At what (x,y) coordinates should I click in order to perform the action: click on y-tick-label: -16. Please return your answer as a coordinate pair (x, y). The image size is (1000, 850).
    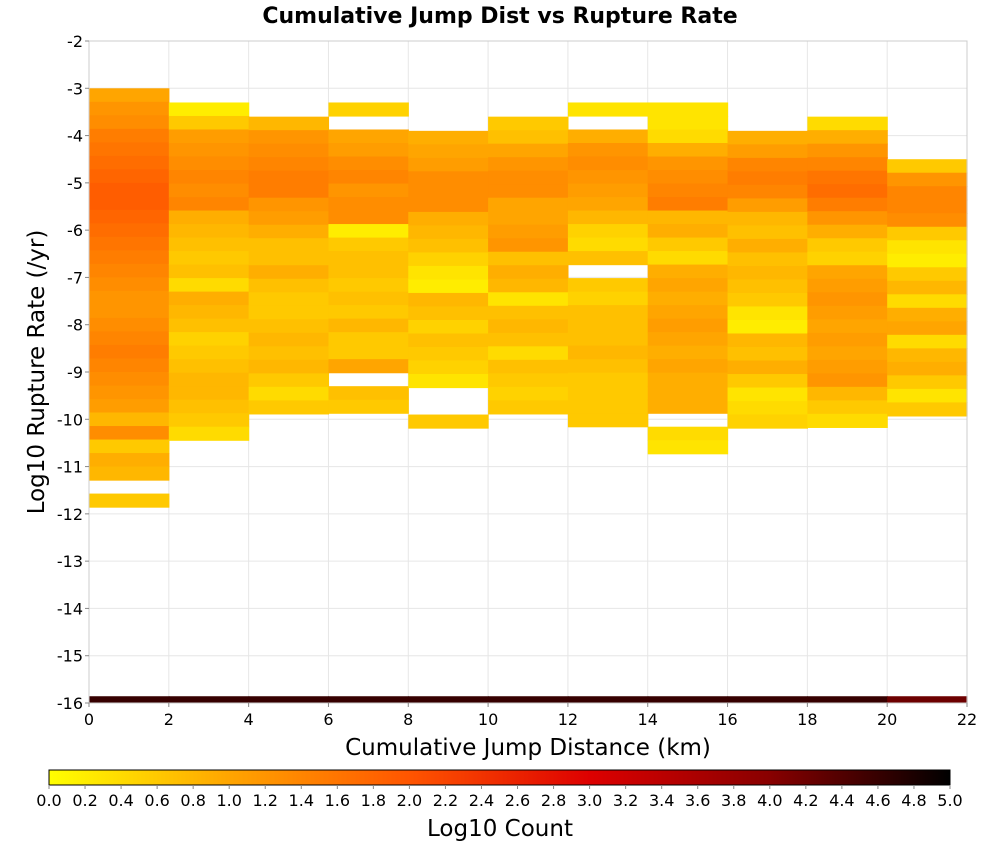
    Looking at the image, I should click on (70, 703).